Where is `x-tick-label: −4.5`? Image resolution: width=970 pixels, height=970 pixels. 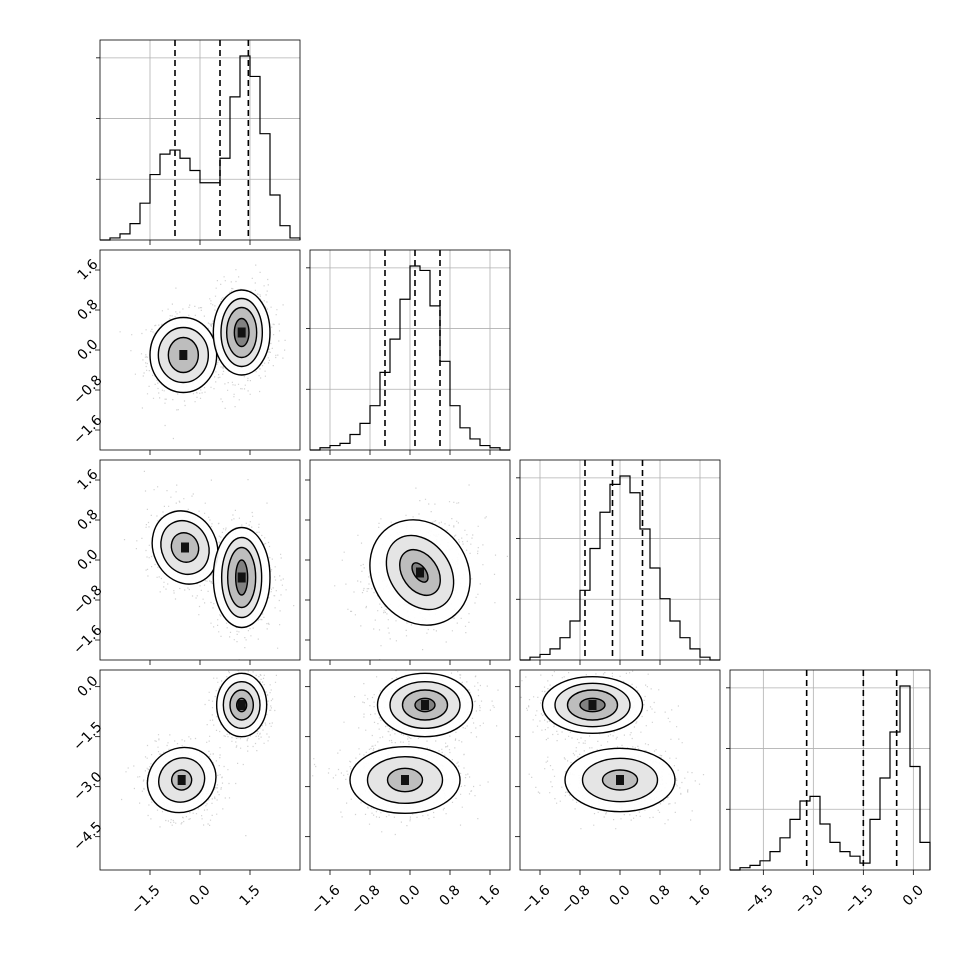 x-tick-label: −4.5 is located at coordinates (759, 899).